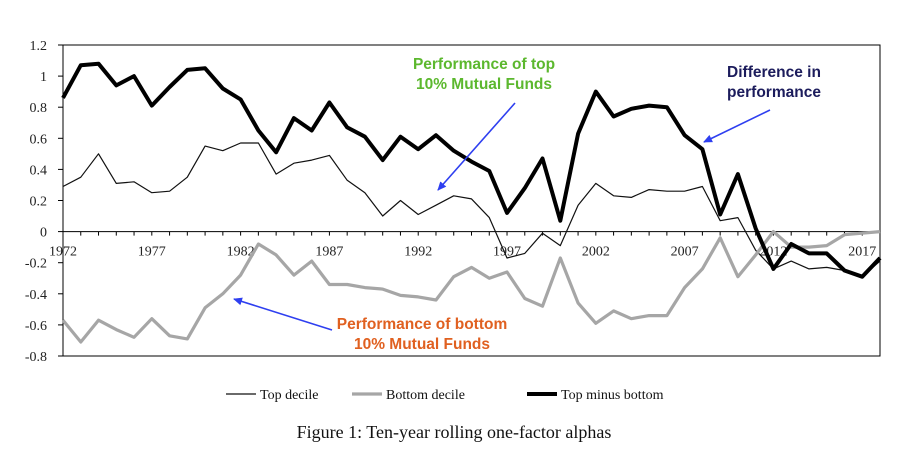  What do you see at coordinates (36, 264) in the screenshot?
I see `y-tick-label: -0.2` at bounding box center [36, 264].